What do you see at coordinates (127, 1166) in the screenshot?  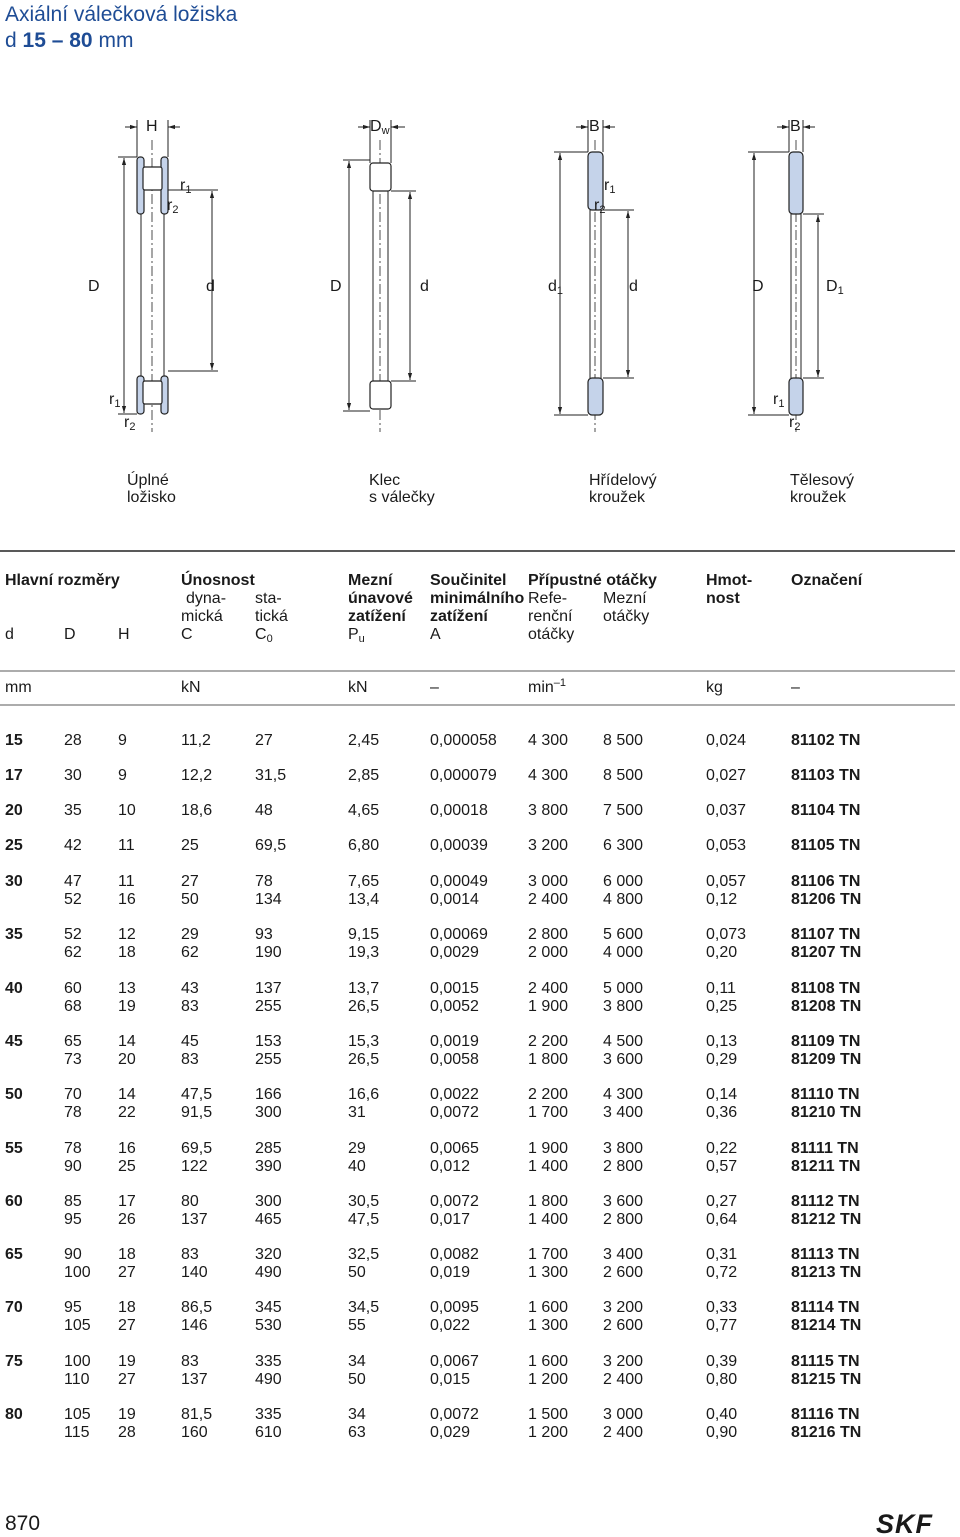 I see `cell: 25` at bounding box center [127, 1166].